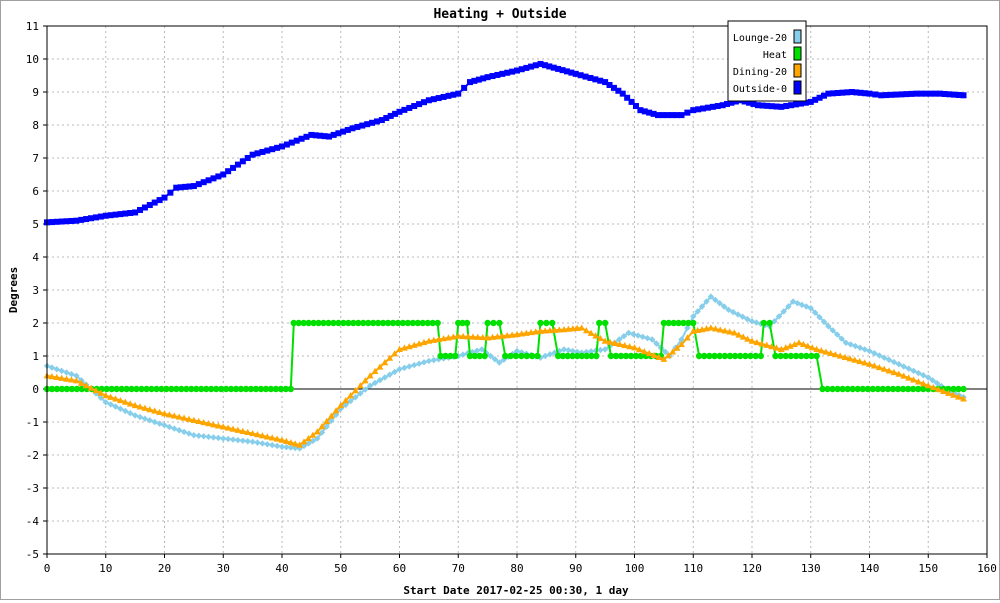 The height and width of the screenshot is (603, 1000). What do you see at coordinates (760, 38) in the screenshot?
I see `legend-label-lounge-20: Lounge-20` at bounding box center [760, 38].